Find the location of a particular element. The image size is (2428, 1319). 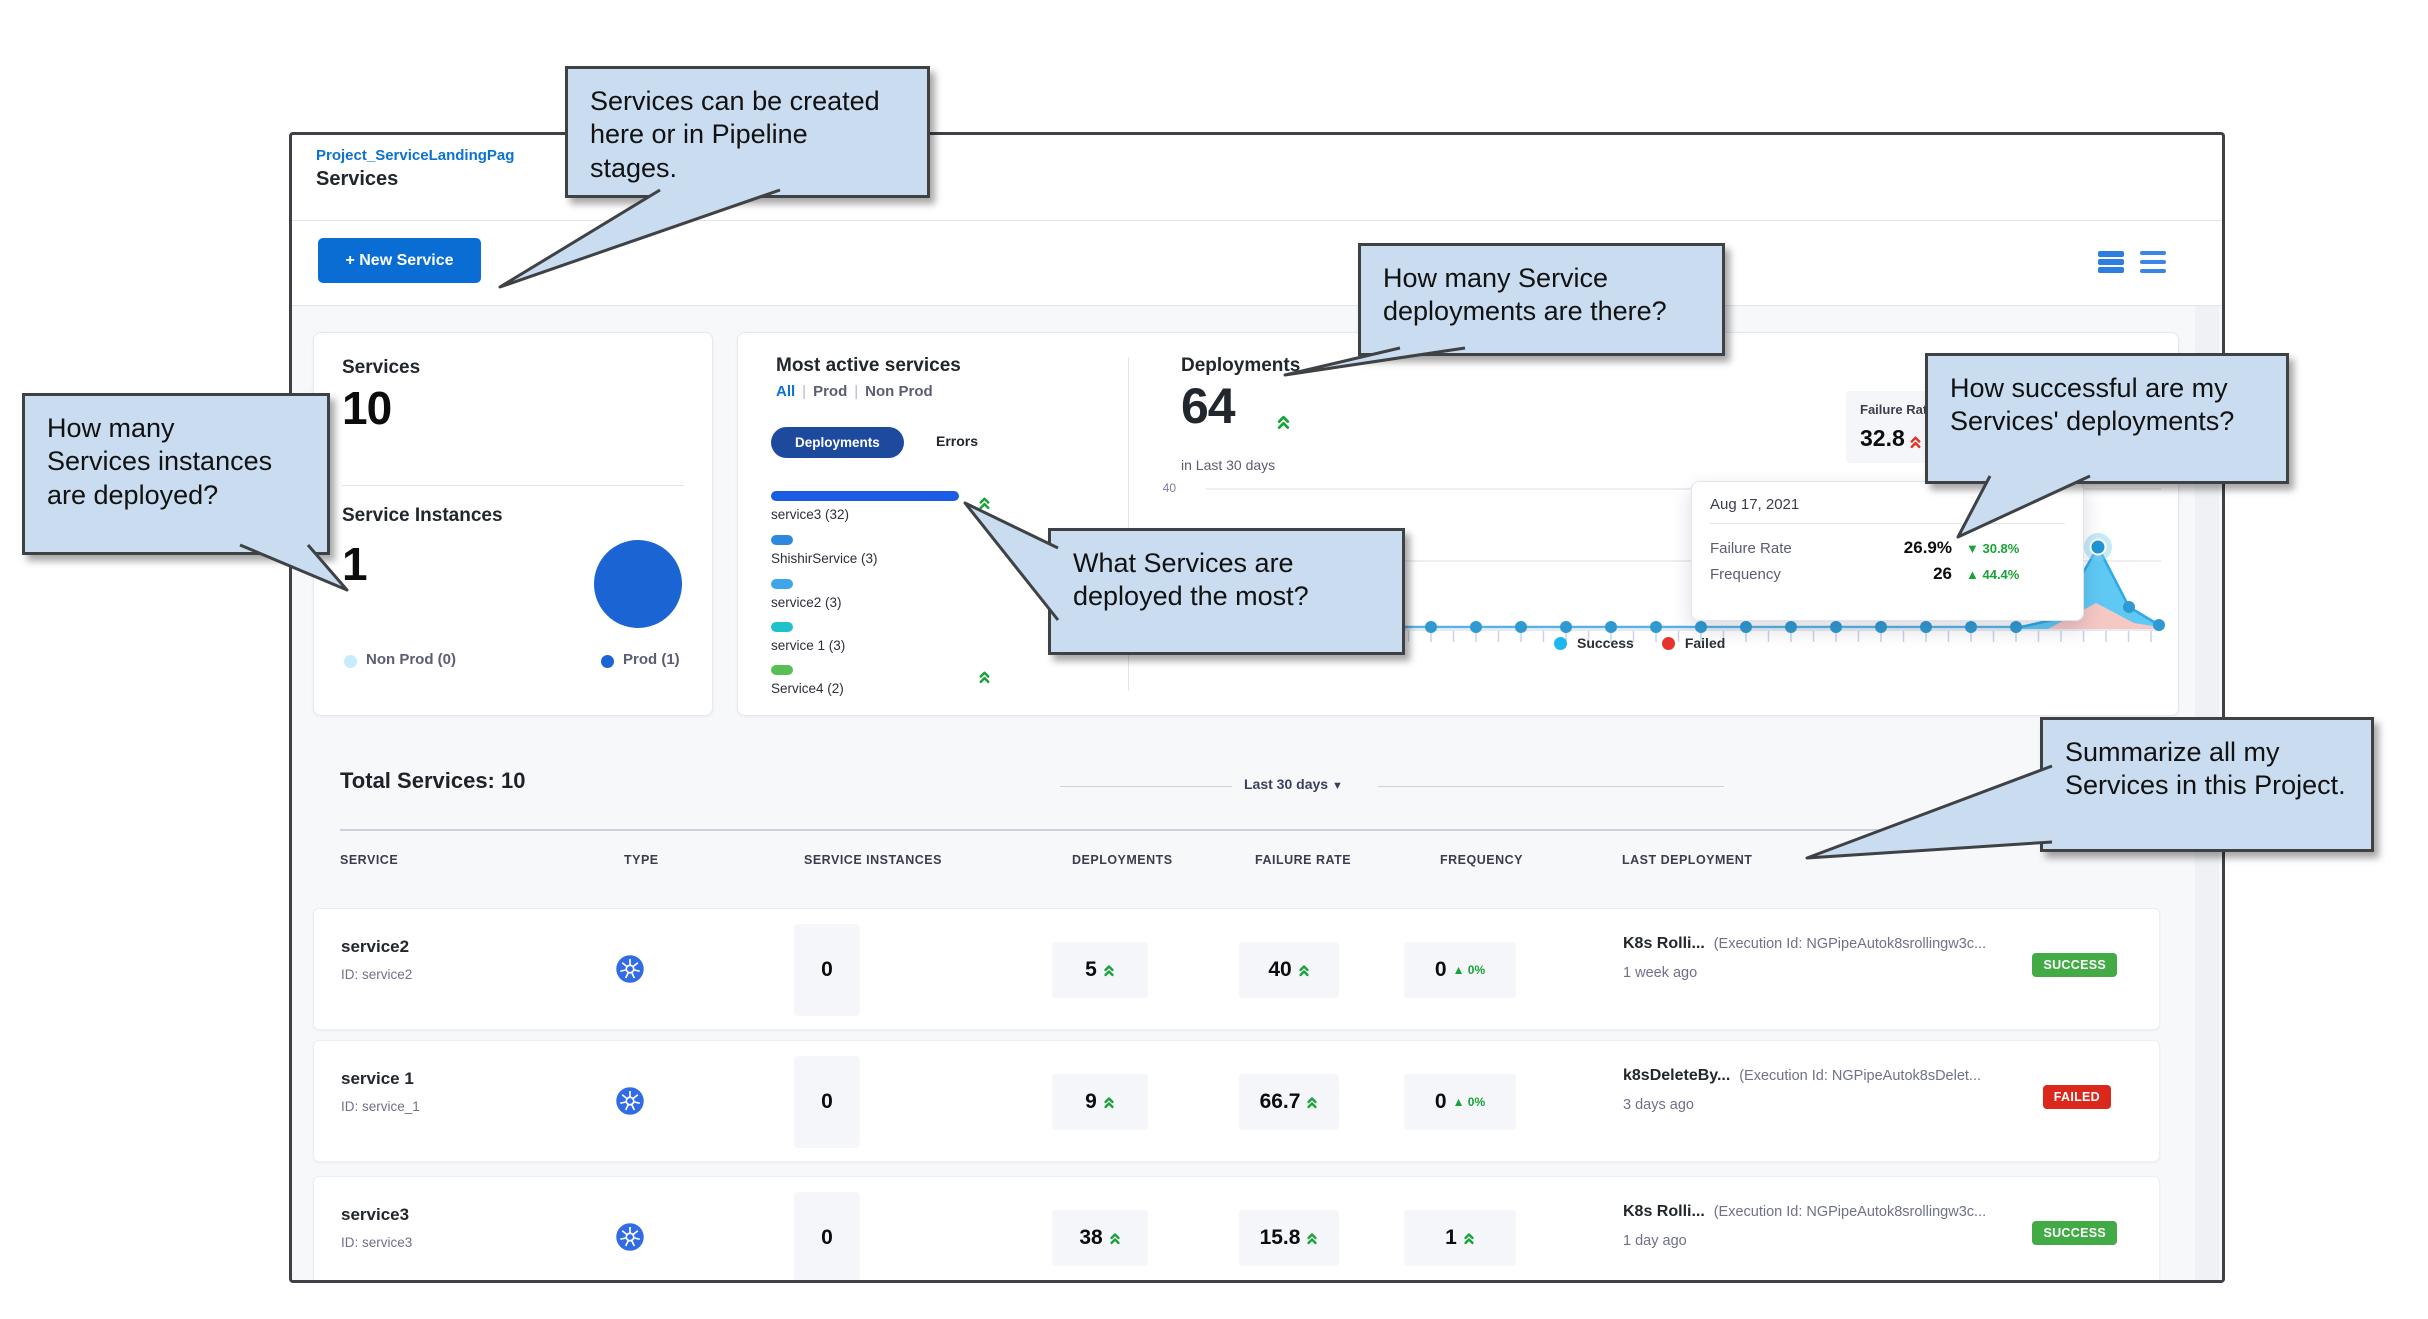

failure-rate-cell: 66.7 is located at coordinates (1289, 1102).